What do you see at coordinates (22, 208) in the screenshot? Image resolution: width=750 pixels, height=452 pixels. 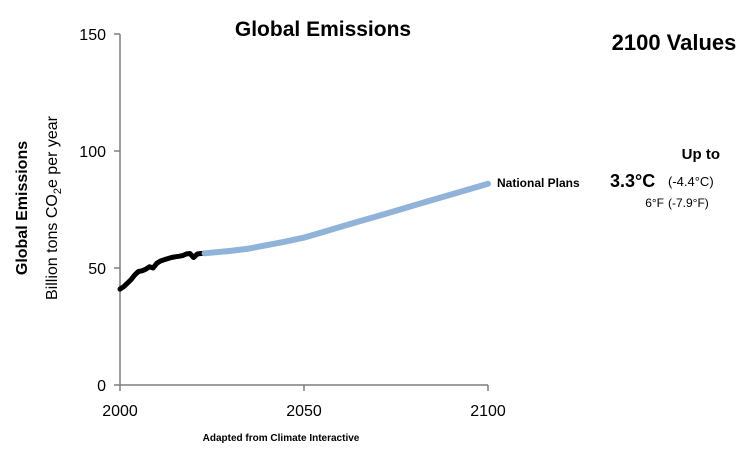 I see `y-axis-title-main: Global Emissions` at bounding box center [22, 208].